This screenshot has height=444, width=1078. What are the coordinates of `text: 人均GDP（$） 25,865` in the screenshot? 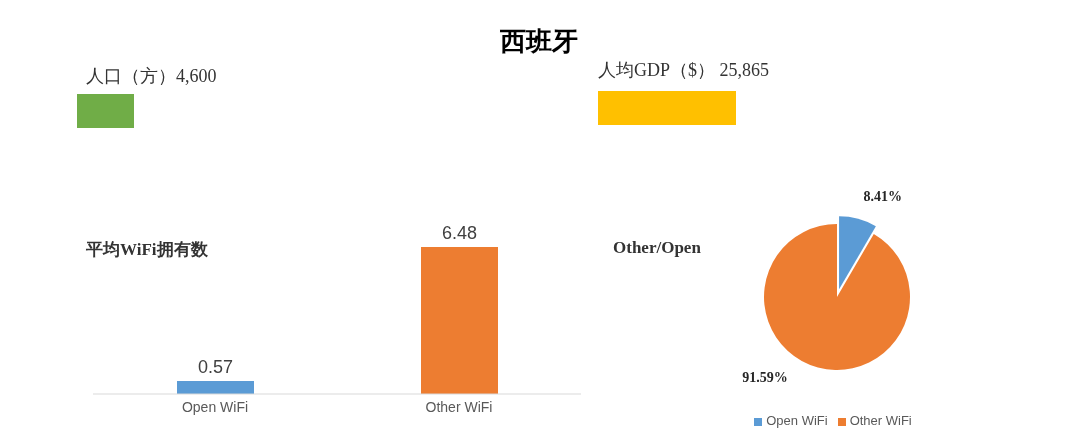 It's located at (684, 70).